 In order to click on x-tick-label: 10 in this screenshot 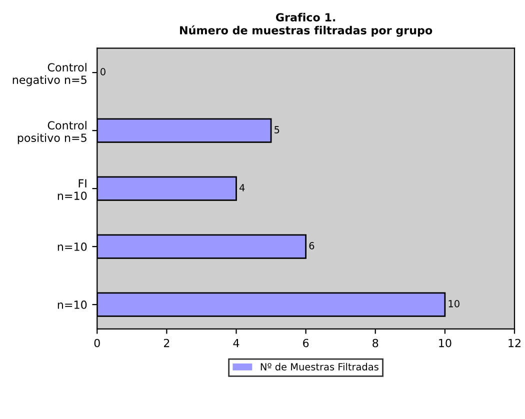, I will do `click(445, 343)`.